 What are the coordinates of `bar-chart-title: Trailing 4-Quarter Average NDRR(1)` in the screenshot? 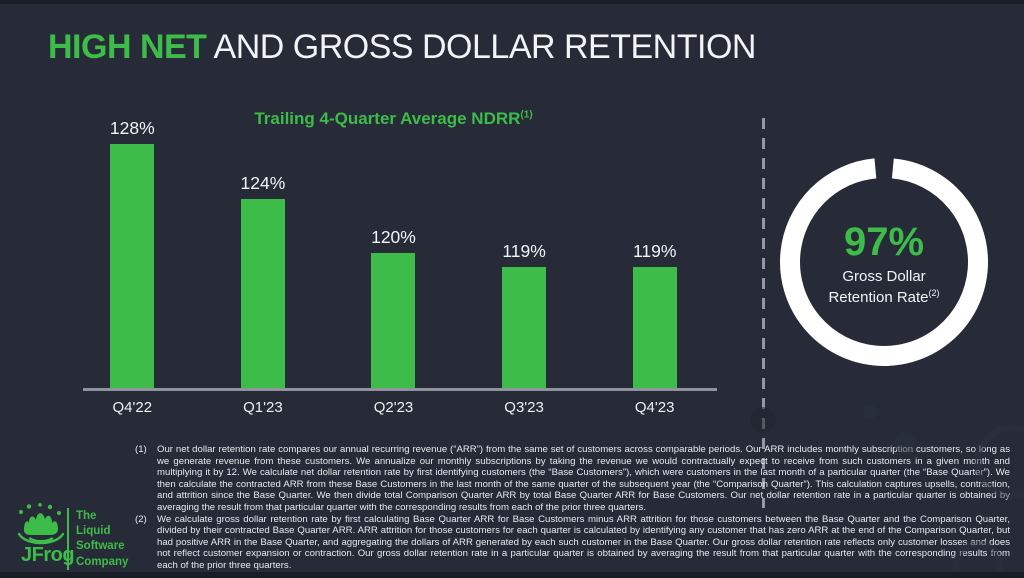 It's located at (393, 119).